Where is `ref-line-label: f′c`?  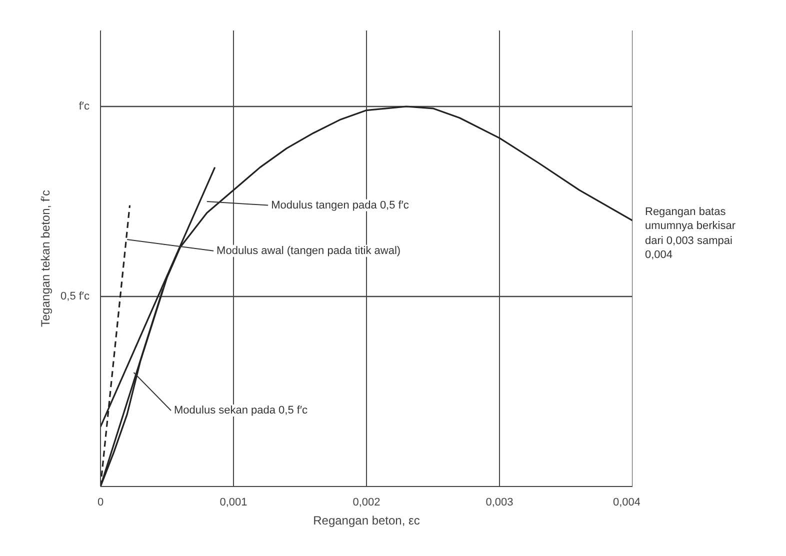 ref-line-label: f′c is located at coordinates (84, 106).